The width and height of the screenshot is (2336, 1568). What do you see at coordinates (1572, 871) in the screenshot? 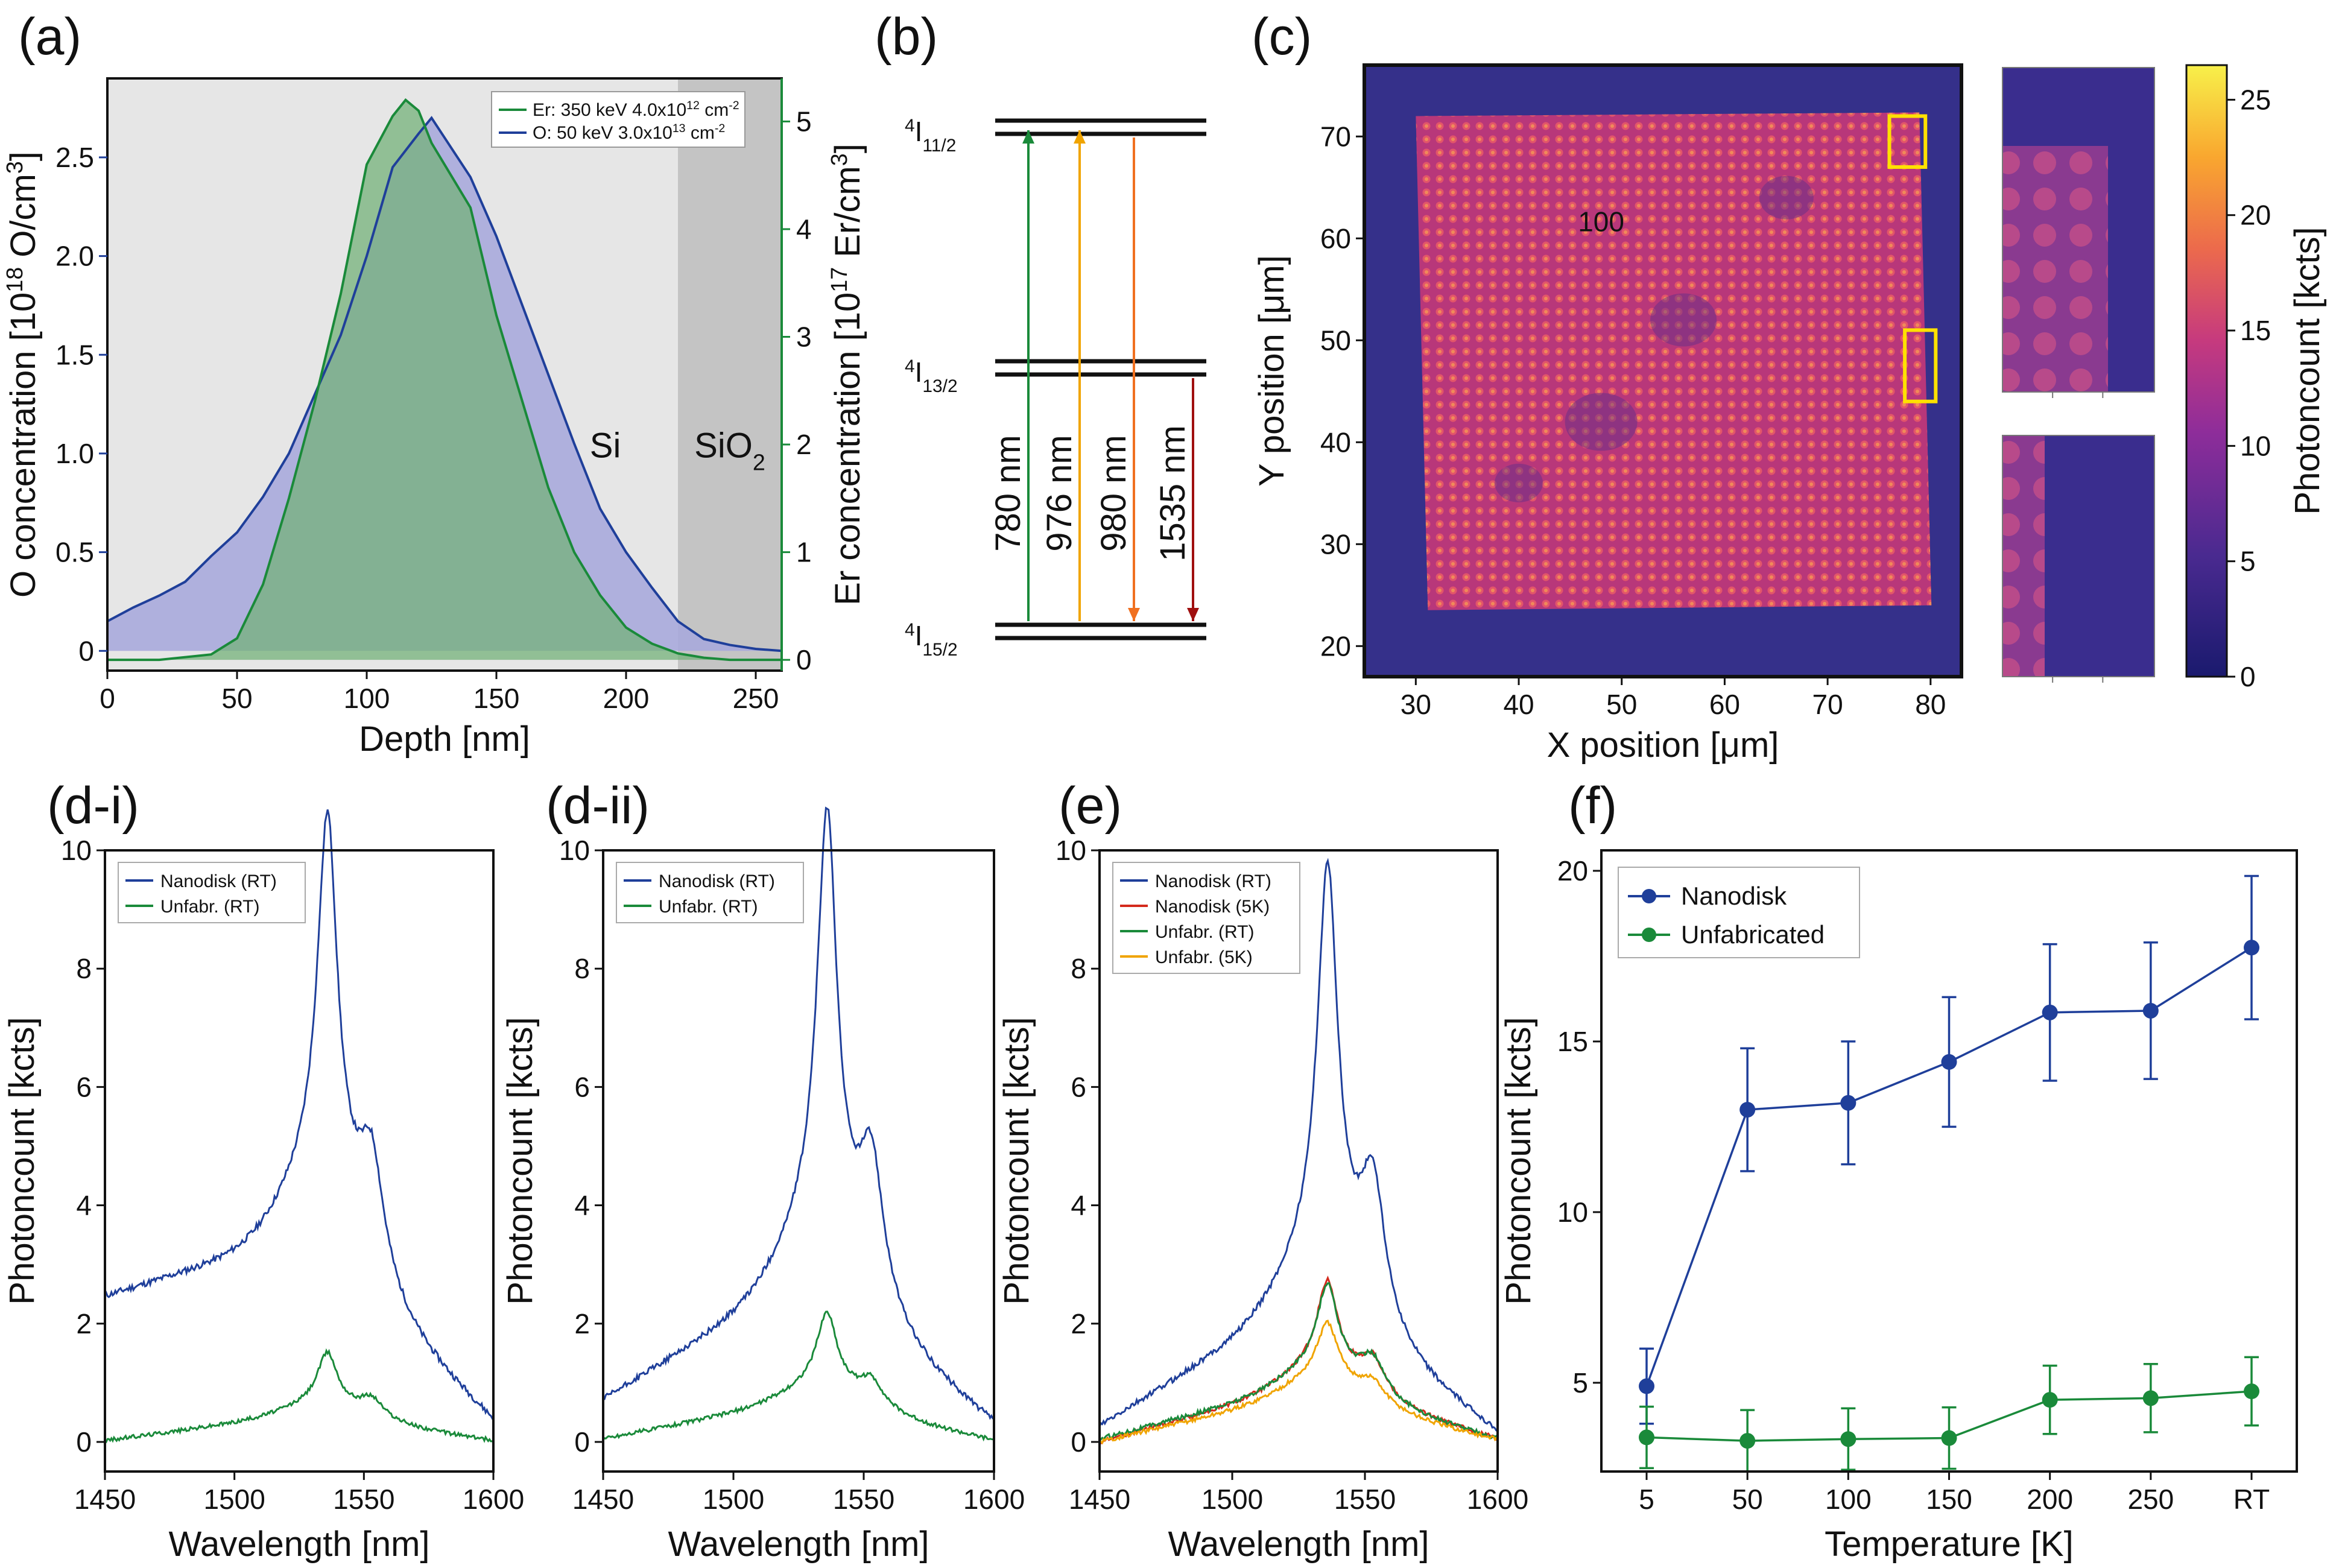
I see `f-ytick-label: 20` at bounding box center [1572, 871].